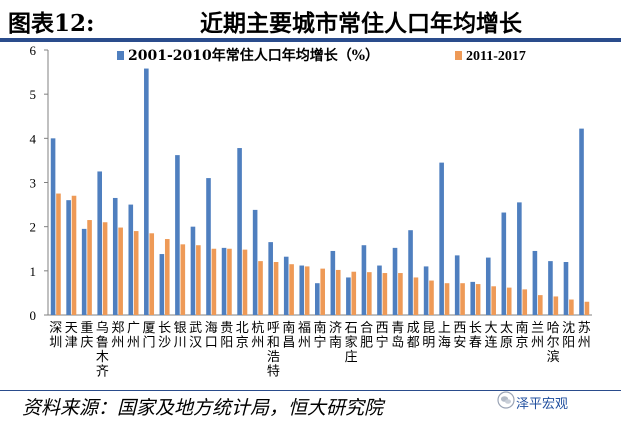  I want to click on y-tick-label: 0, so click(33, 315).